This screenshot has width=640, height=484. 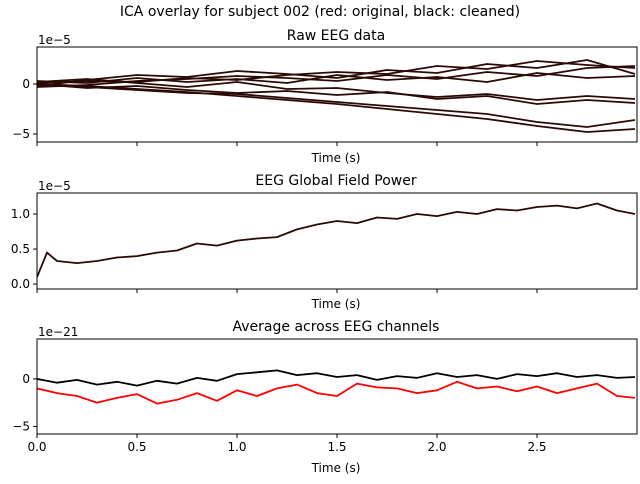 What do you see at coordinates (536, 447) in the screenshot?
I see `x-tick-label: 2.5` at bounding box center [536, 447].